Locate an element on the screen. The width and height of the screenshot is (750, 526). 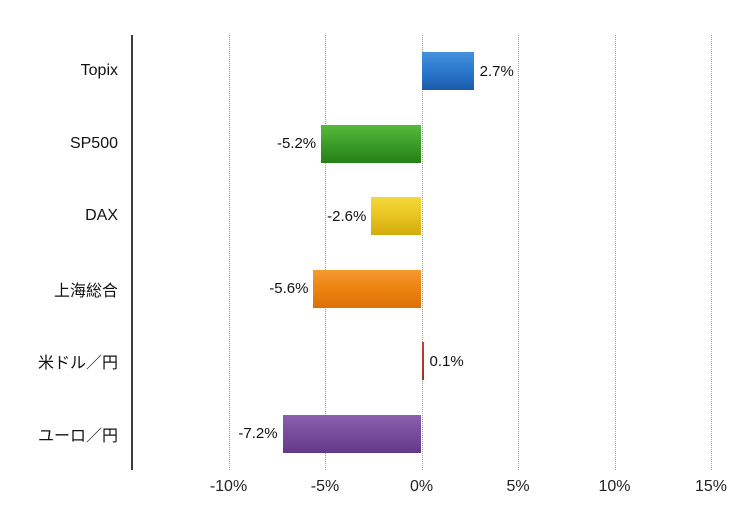
value-label-shanghai-composite: -5.6% is located at coordinates (289, 289).